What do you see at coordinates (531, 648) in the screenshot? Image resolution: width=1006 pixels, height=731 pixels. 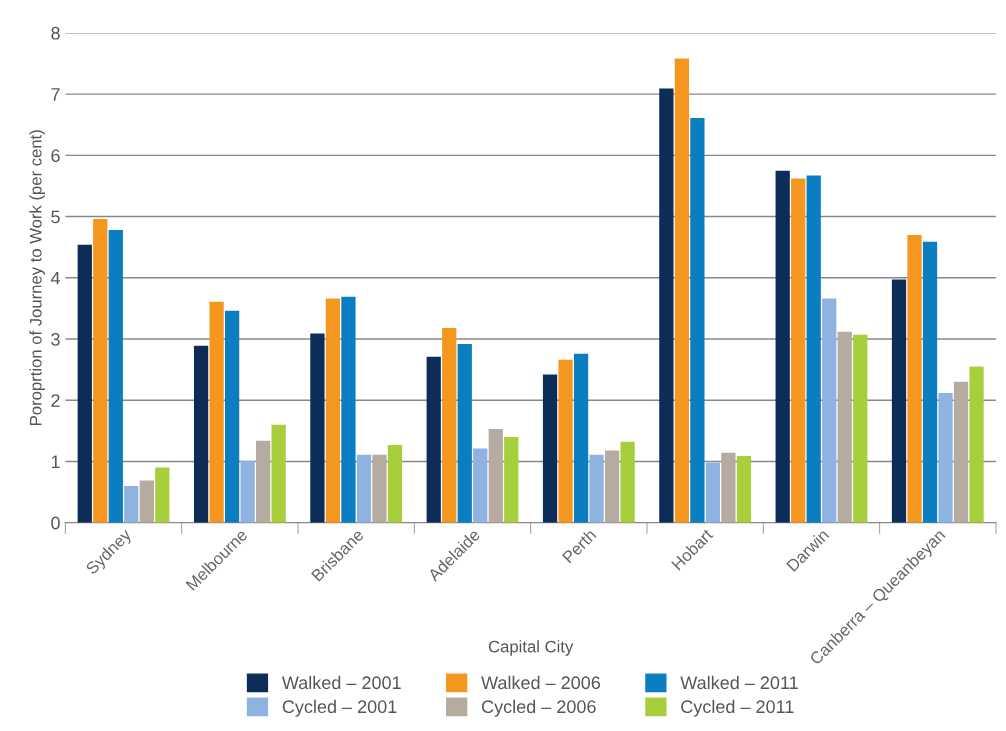 I see `x-axis-title: Capital City` at bounding box center [531, 648].